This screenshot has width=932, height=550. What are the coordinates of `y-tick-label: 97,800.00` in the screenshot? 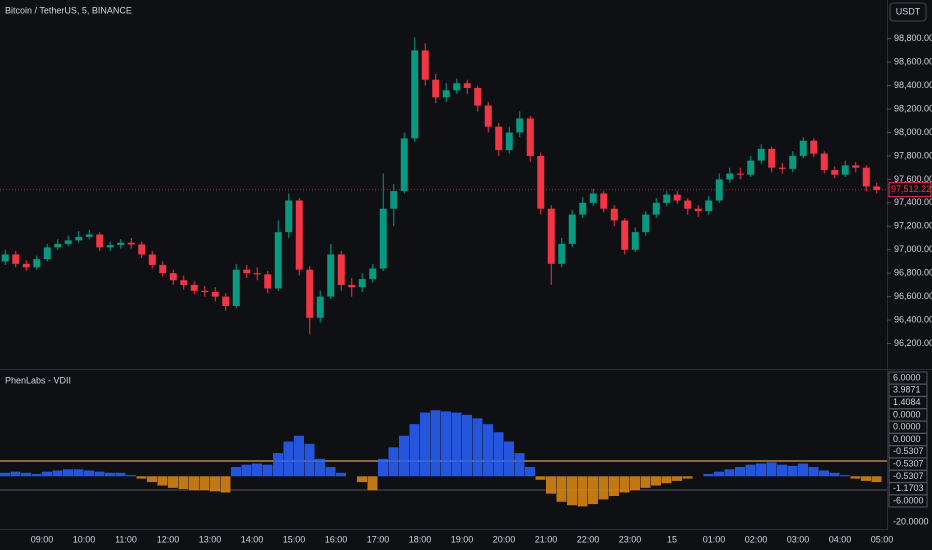 It's located at (913, 155).